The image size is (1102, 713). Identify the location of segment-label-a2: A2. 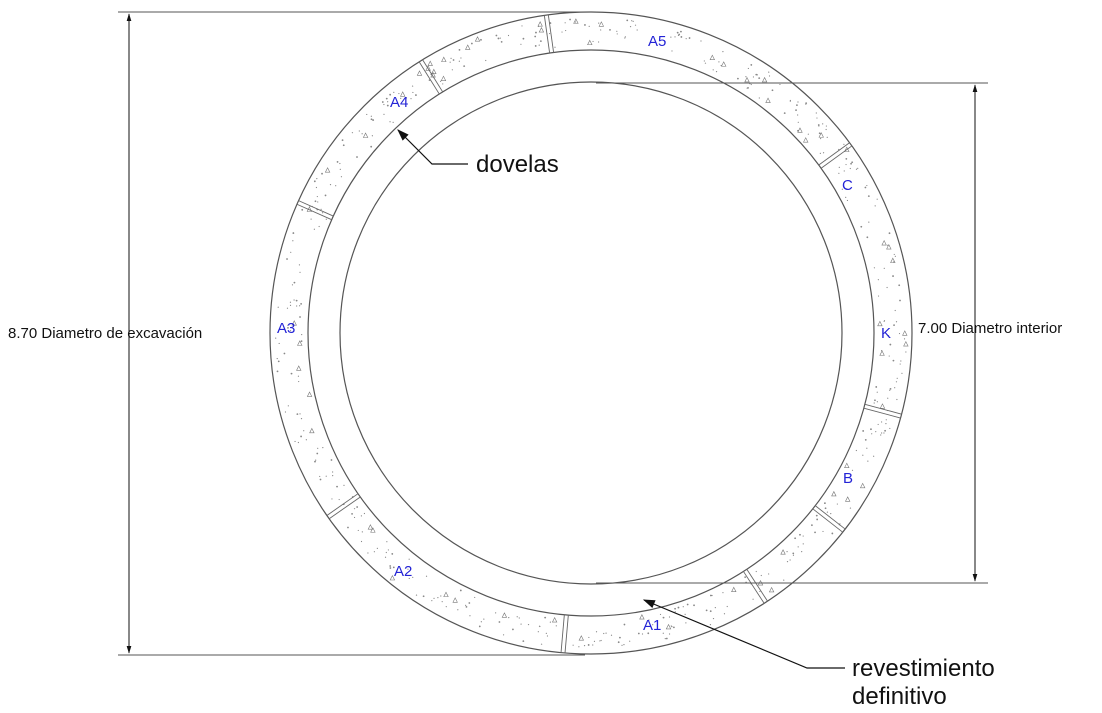
(403, 571).